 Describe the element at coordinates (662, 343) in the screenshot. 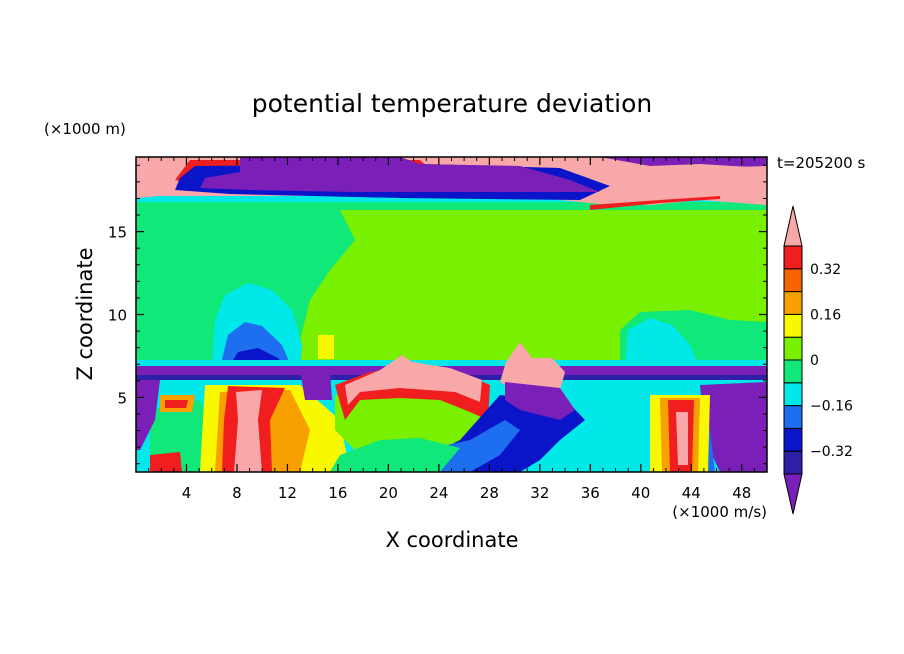

I see `field-mid-cyan-right` at that location.